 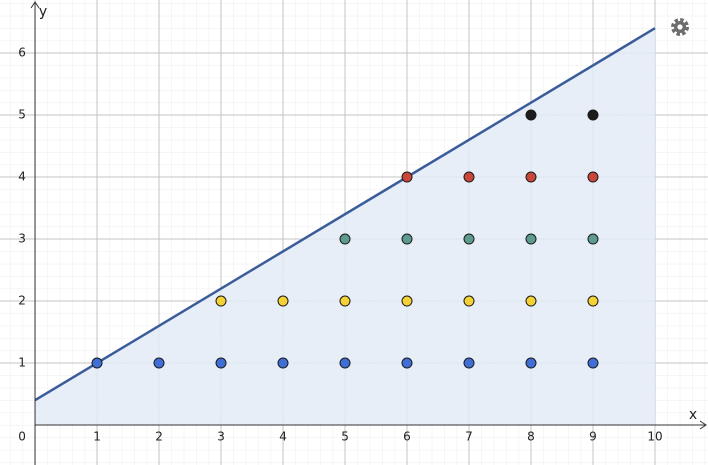 What do you see at coordinates (22, 363) in the screenshot?
I see `y-tick-label: 1` at bounding box center [22, 363].